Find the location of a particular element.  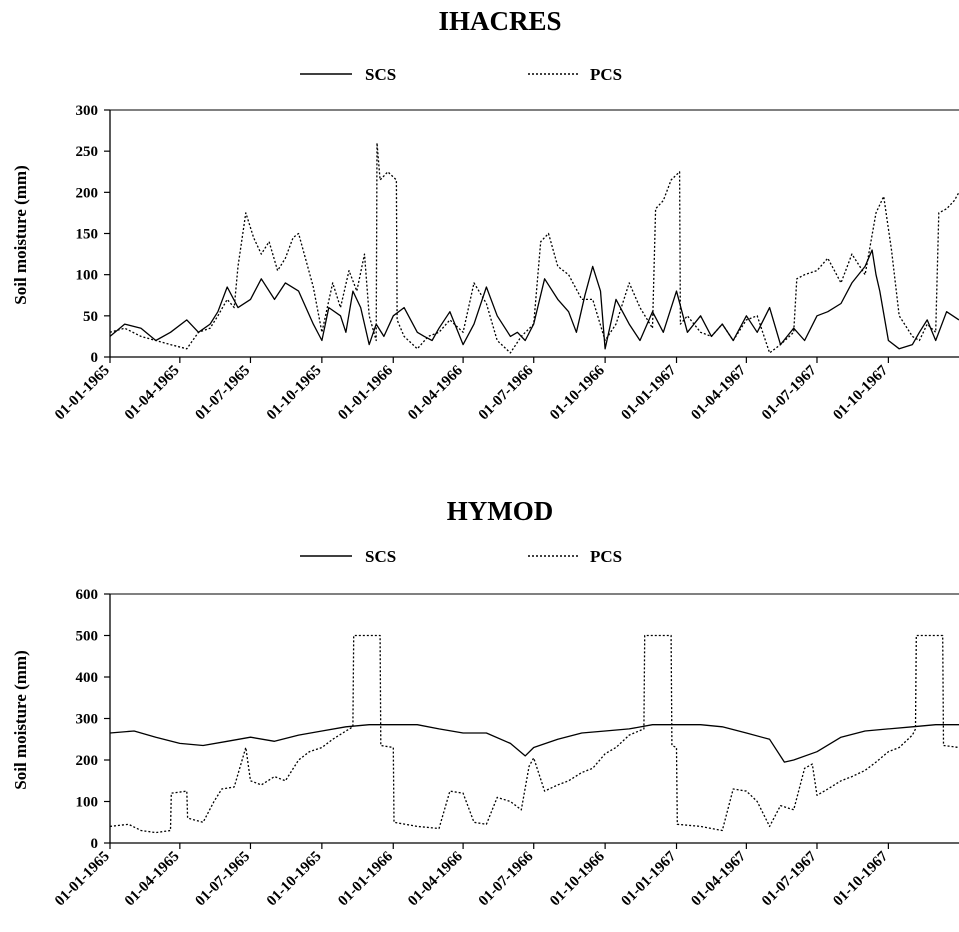

ihacres-y-axis-label: Soil moisture (mm) is located at coordinates (20, 234).